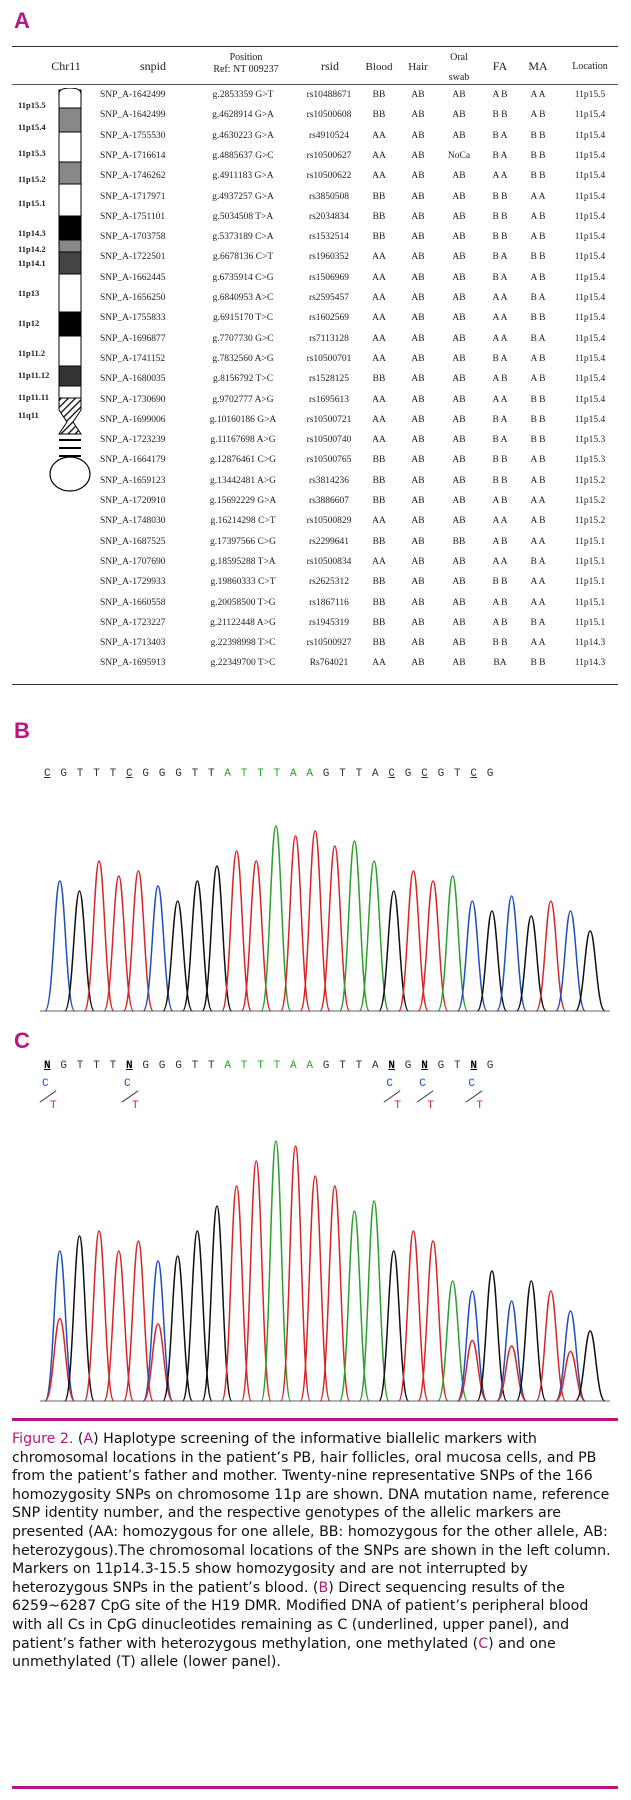 This screenshot has height=1800, width=631. Describe the element at coordinates (293, 1066) in the screenshot. I see `sequence-base: A` at that location.